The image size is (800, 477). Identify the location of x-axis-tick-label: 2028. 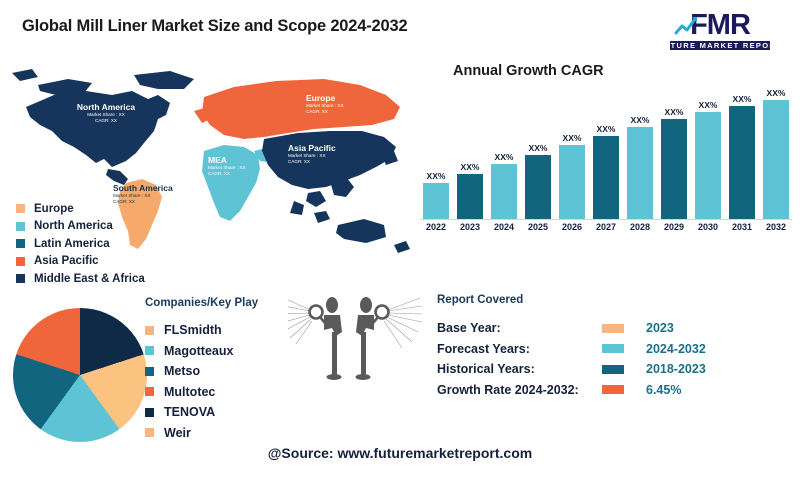
(640, 227).